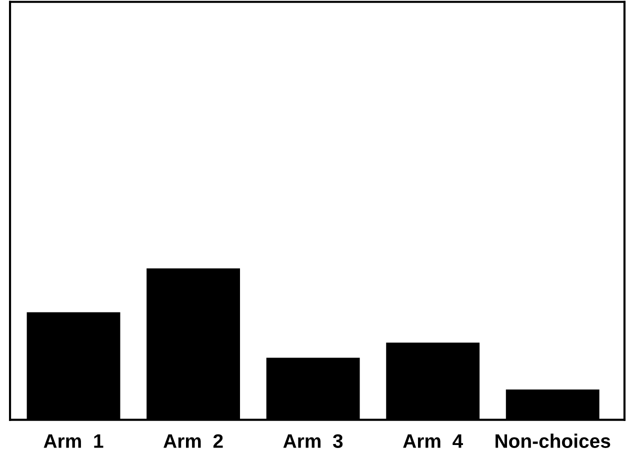 The image size is (627, 468). Describe the element at coordinates (433, 441) in the screenshot. I see `x-tick-label: Arm 4` at that location.